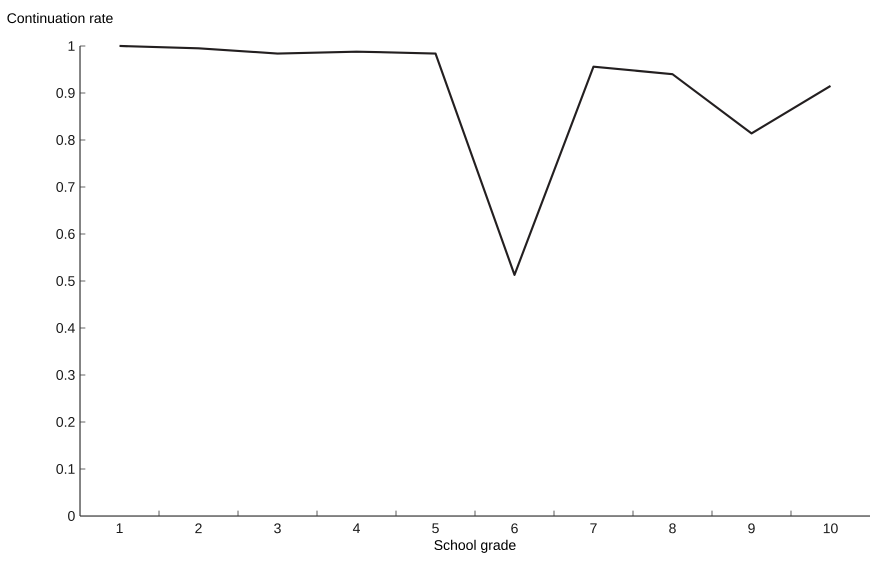 Image resolution: width=871 pixels, height=578 pixels. Describe the element at coordinates (65, 328) in the screenshot. I see `y-tick-label: 0.4` at that location.